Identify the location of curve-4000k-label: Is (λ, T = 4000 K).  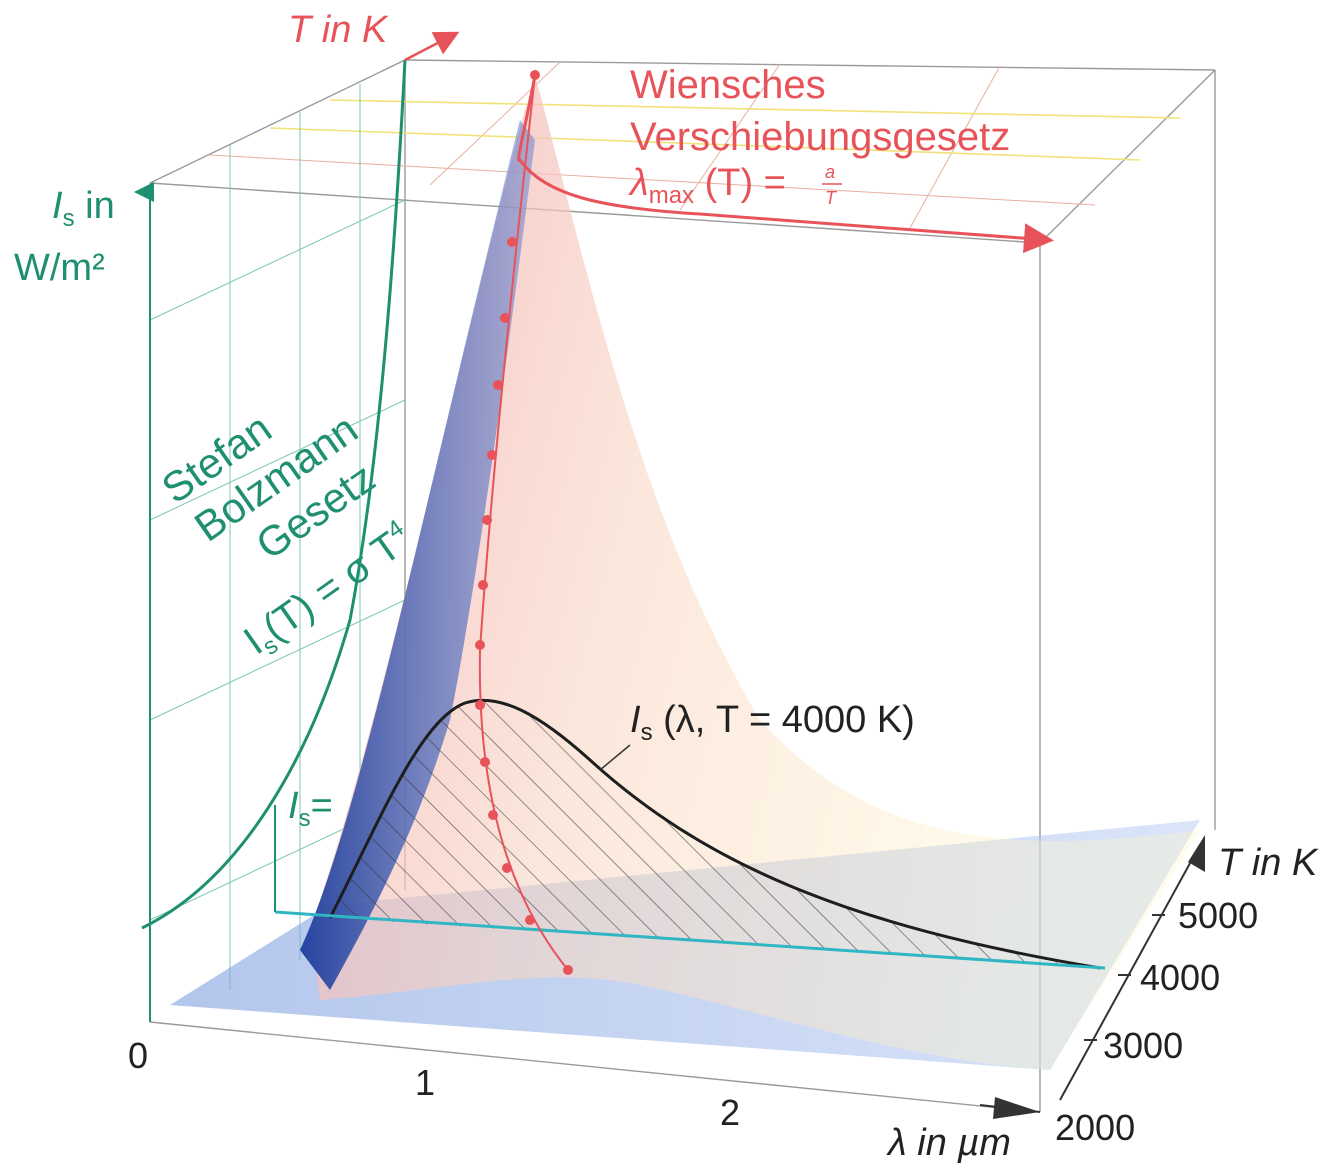
(772, 722).